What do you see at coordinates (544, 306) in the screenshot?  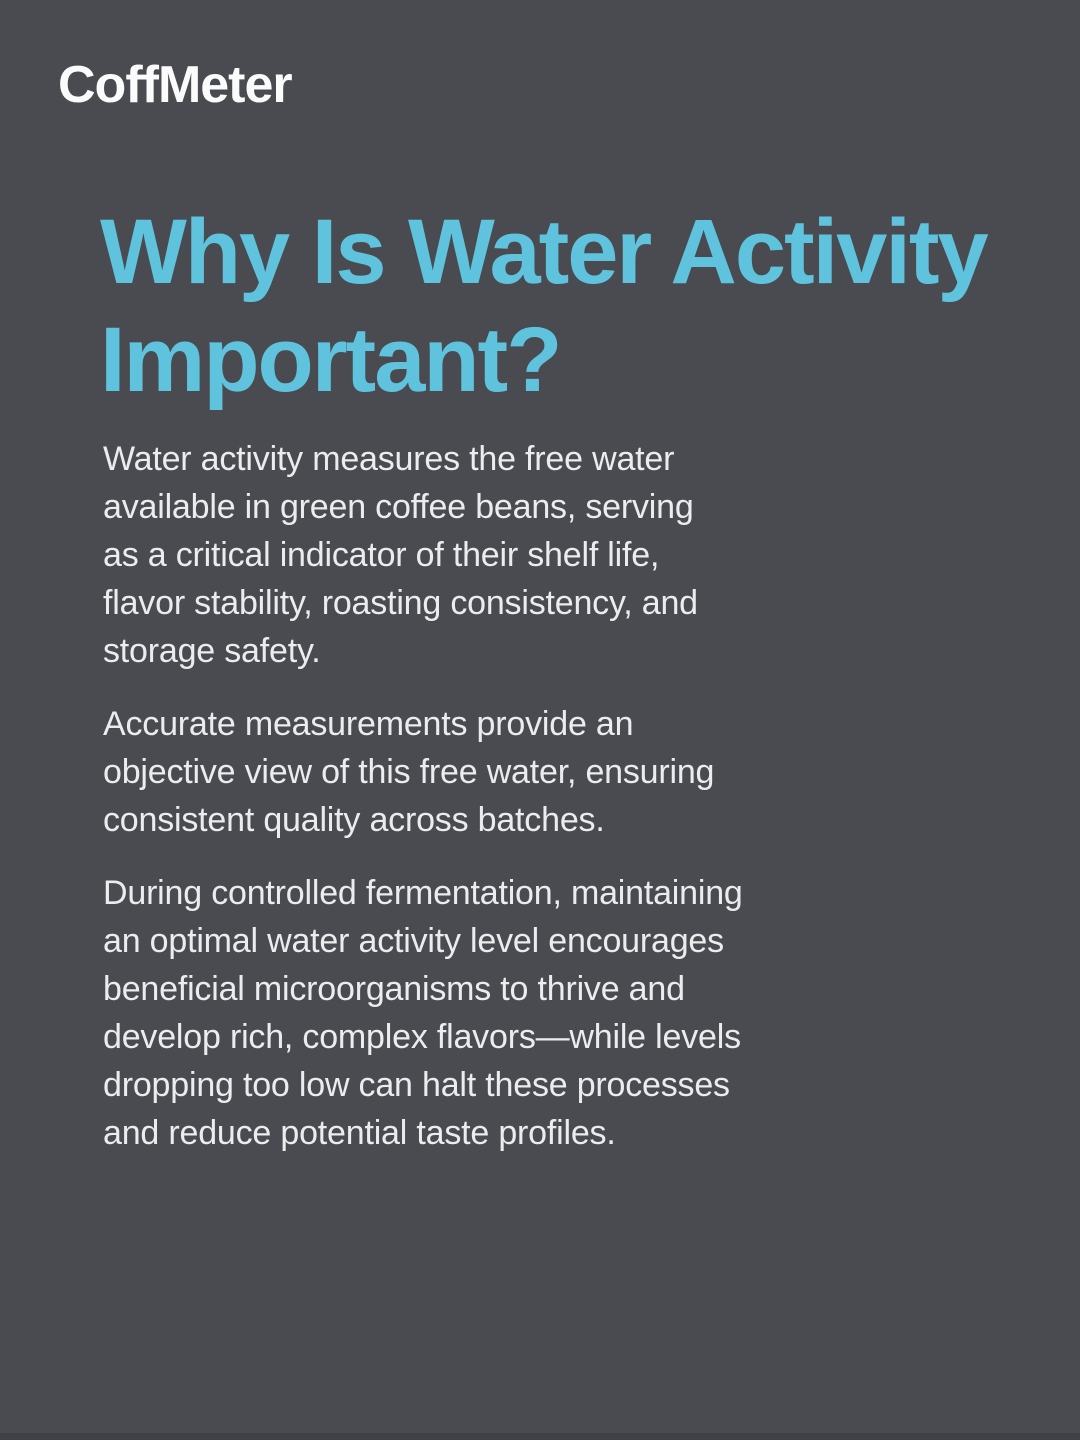 I see `page-title: Why Is Water Activity Important?` at bounding box center [544, 306].